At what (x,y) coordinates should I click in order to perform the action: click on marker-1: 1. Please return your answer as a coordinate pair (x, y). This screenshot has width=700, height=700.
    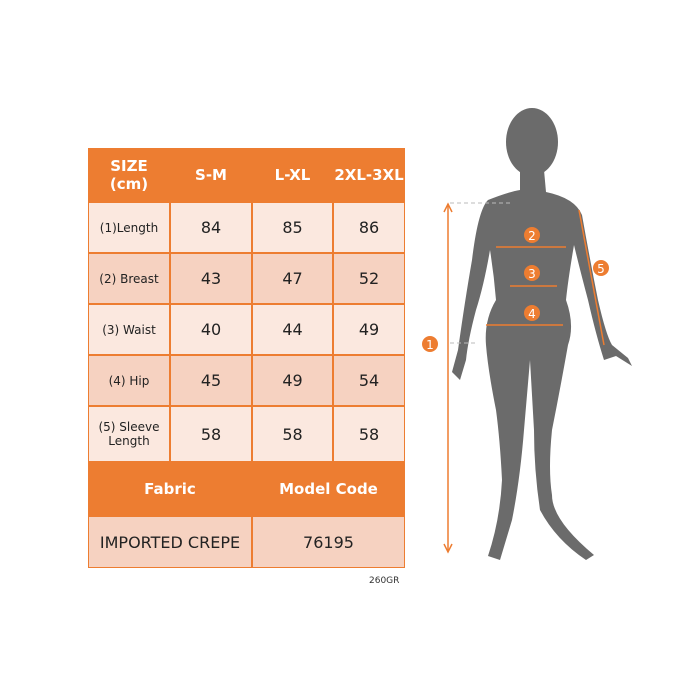
    Looking at the image, I should click on (430, 344).